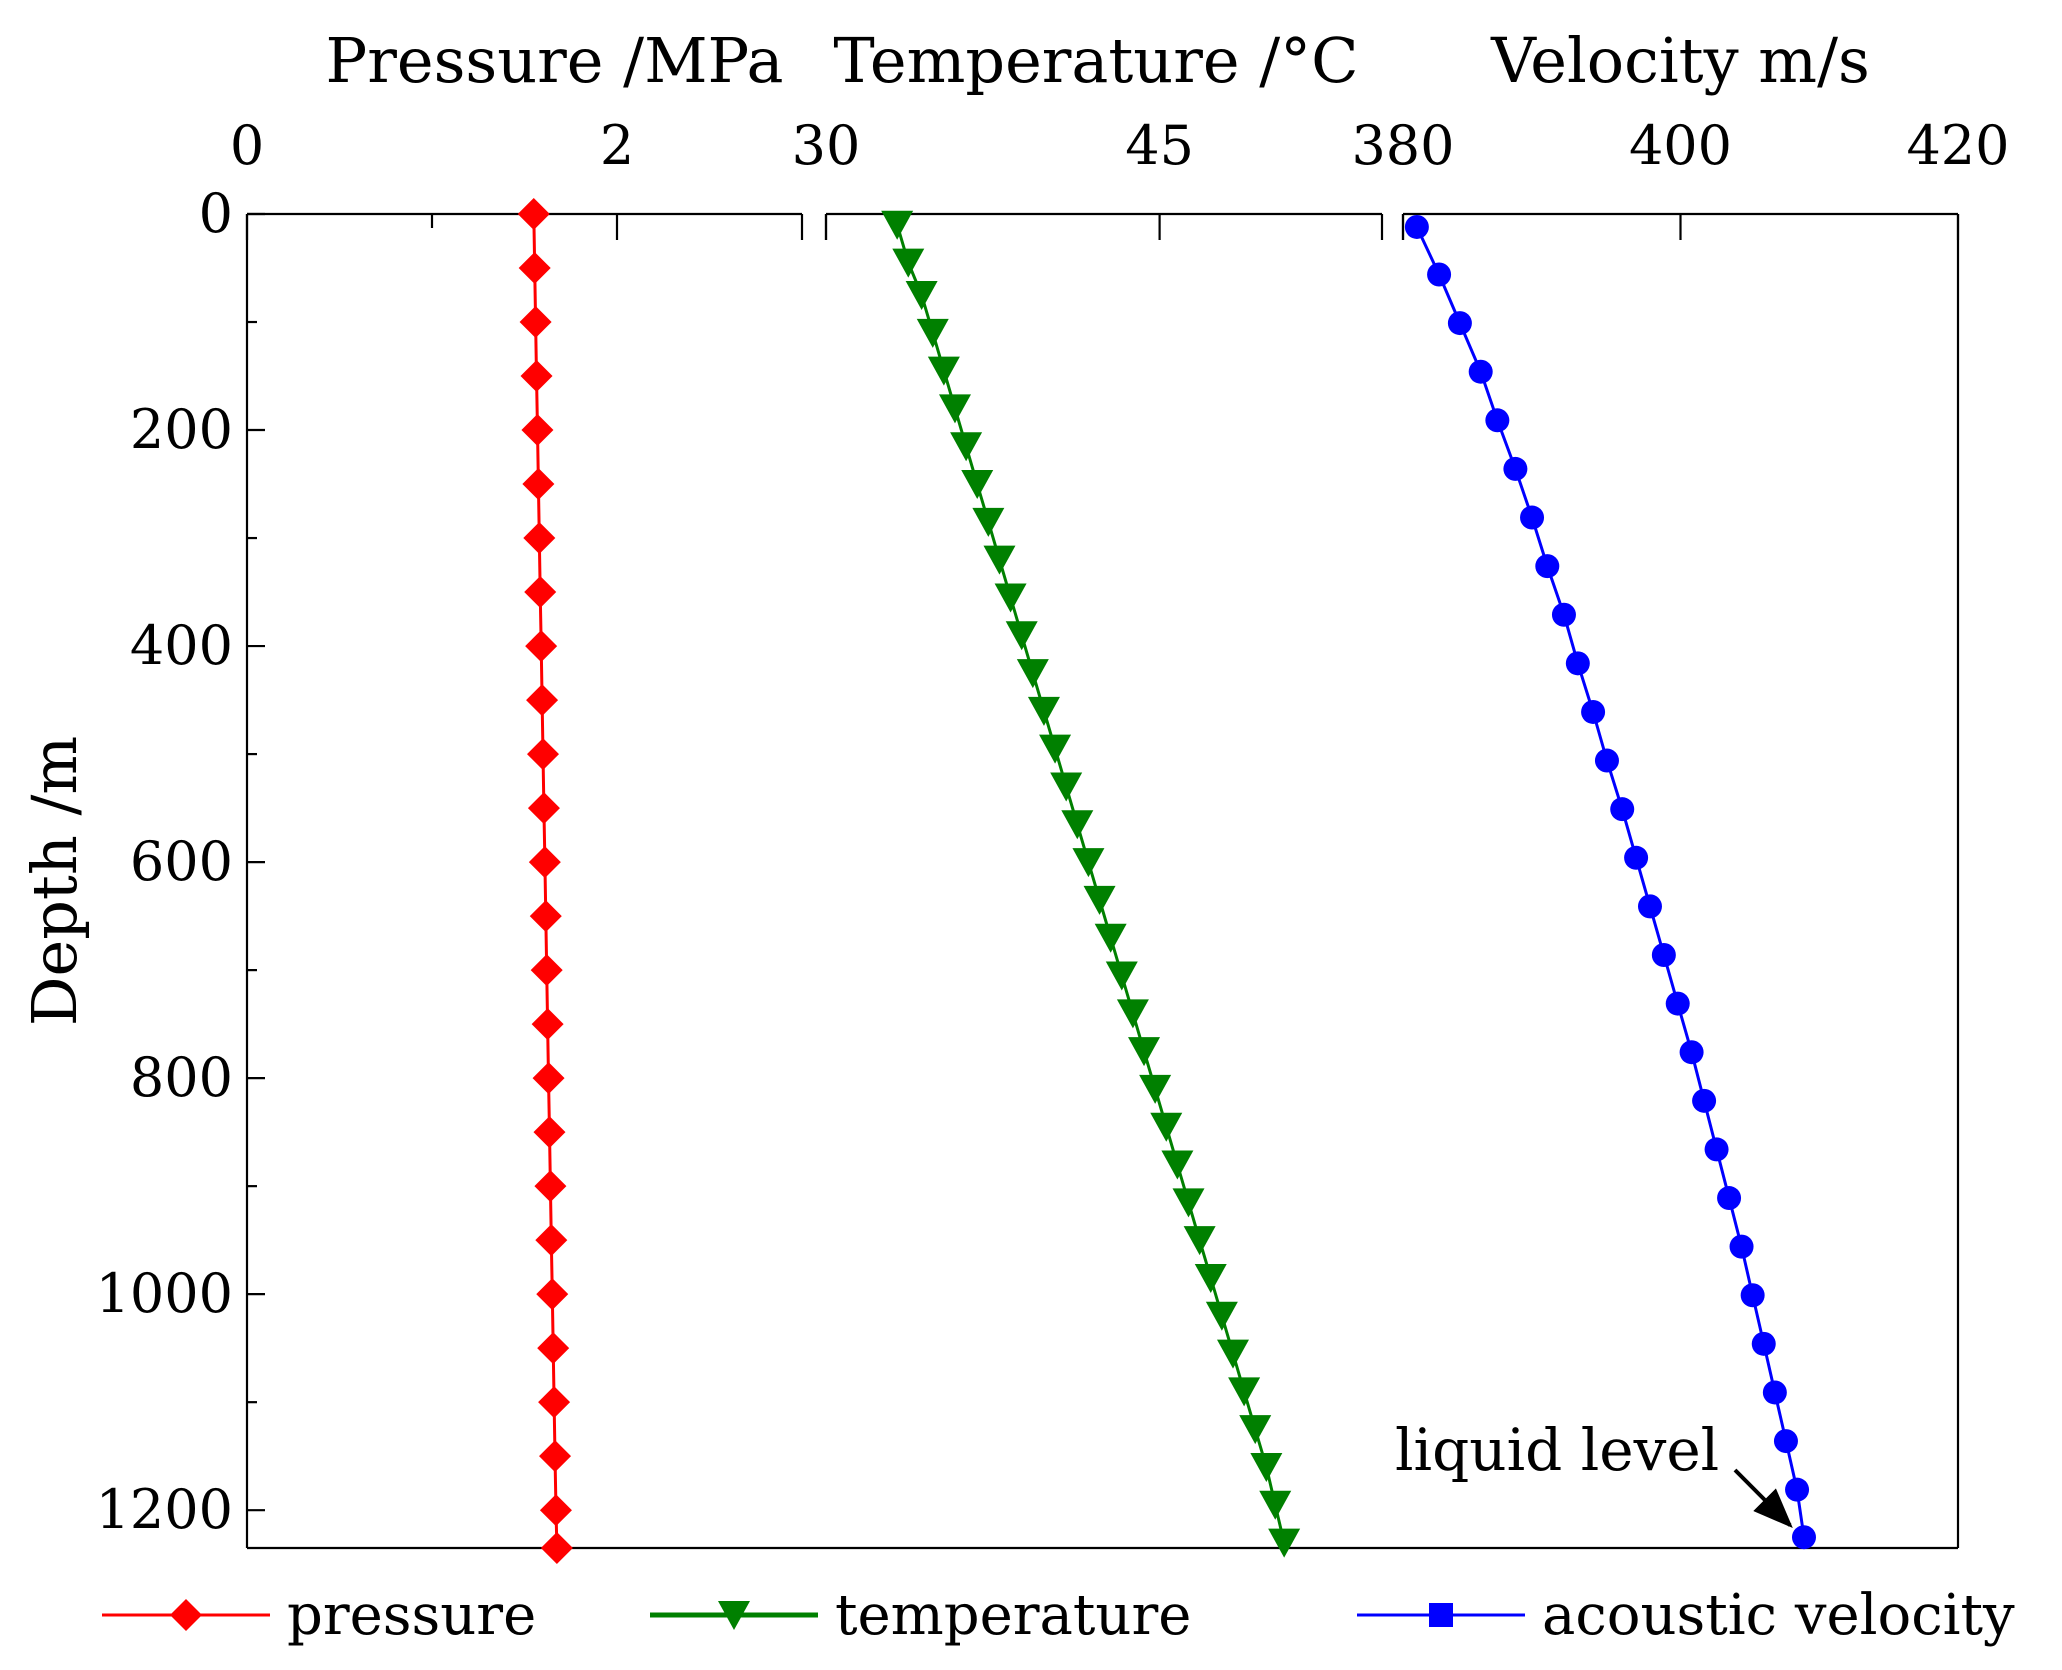  I want to click on legend-label: temperature, so click(1013, 1615).